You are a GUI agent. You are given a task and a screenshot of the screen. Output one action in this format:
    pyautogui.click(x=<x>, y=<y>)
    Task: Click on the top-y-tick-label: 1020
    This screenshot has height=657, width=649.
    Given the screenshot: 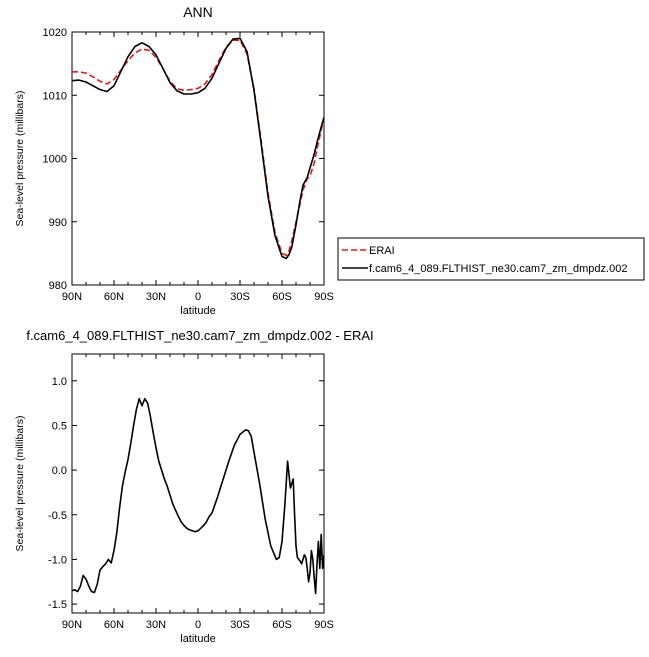 What is the action you would take?
    pyautogui.click(x=55, y=33)
    